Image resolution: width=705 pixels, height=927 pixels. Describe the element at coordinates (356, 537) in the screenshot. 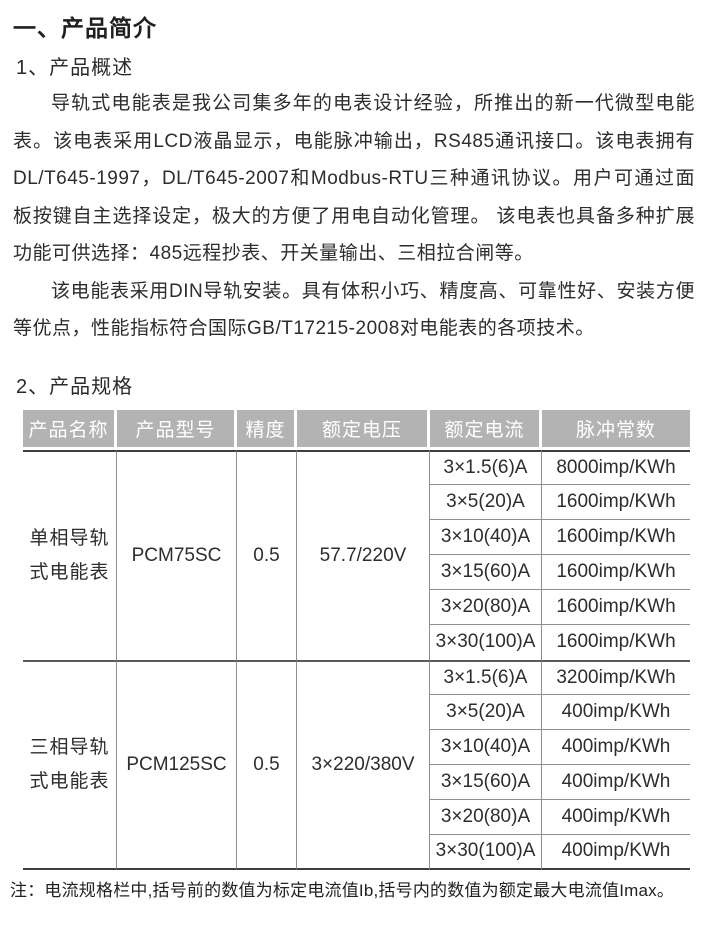

I see `table-row: 3×10(40)A 1600imp/KWh` at that location.